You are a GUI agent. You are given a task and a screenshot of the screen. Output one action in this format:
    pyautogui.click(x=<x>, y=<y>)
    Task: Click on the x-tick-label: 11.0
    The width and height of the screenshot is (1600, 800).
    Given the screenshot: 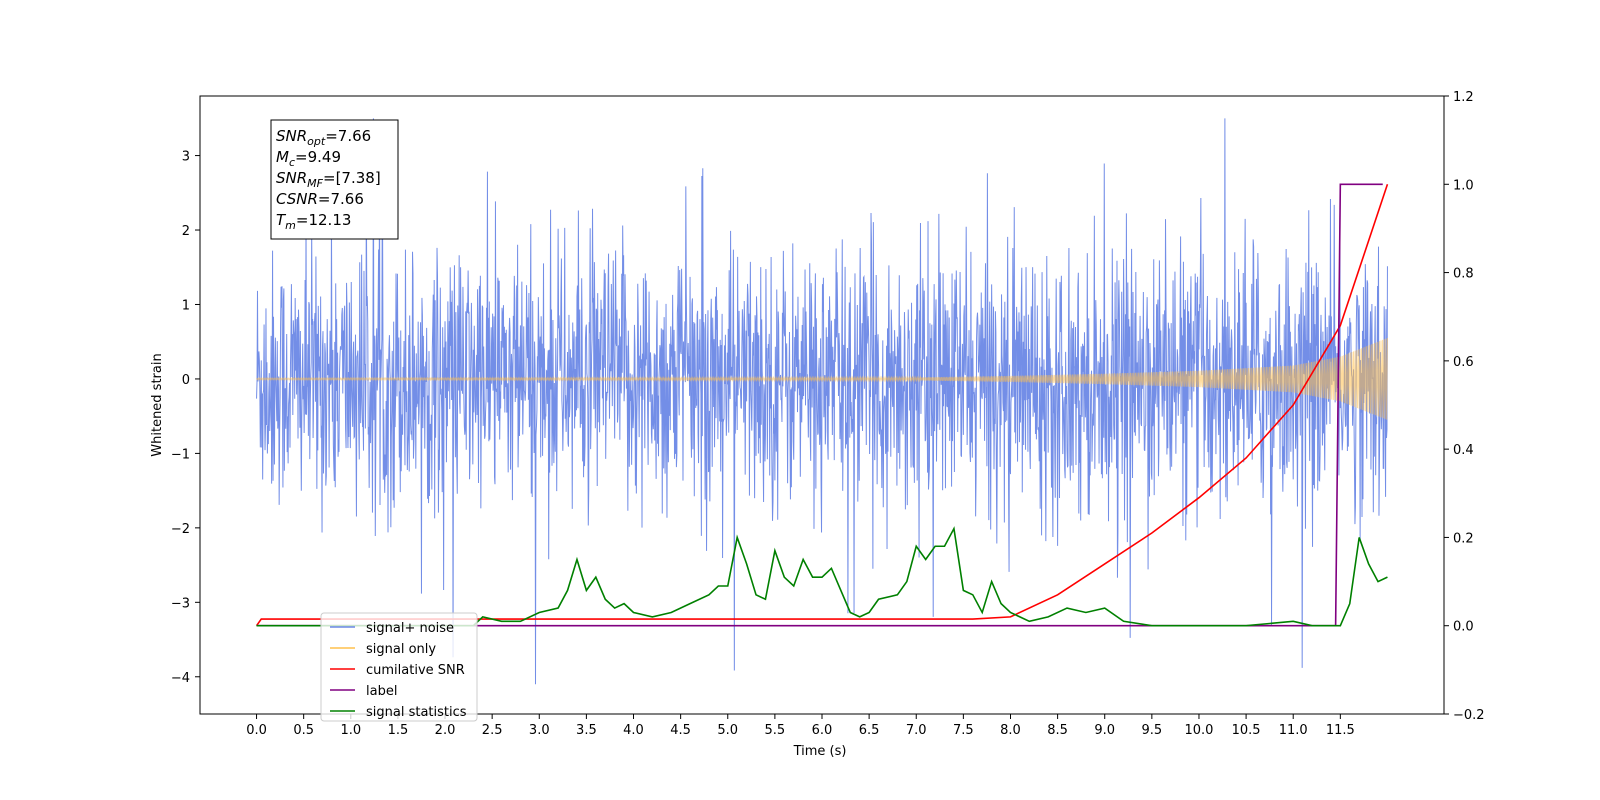 What is the action you would take?
    pyautogui.click(x=1293, y=730)
    